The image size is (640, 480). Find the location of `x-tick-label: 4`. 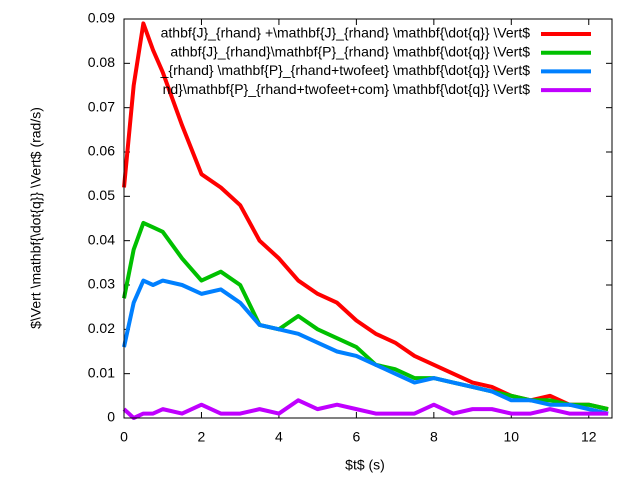

x-tick-label: 4 is located at coordinates (279, 437).